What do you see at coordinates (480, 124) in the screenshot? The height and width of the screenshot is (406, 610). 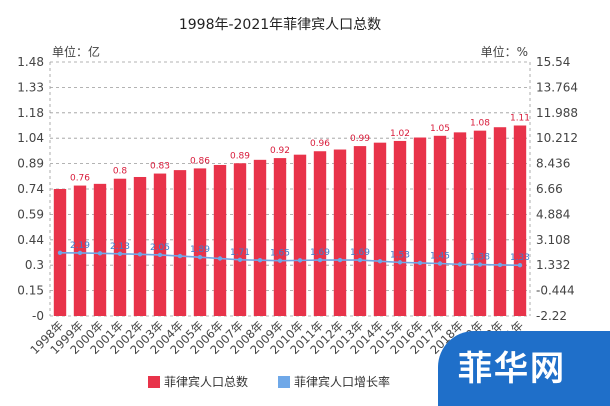 I see `bar-data-label: 1.08` at bounding box center [480, 124].